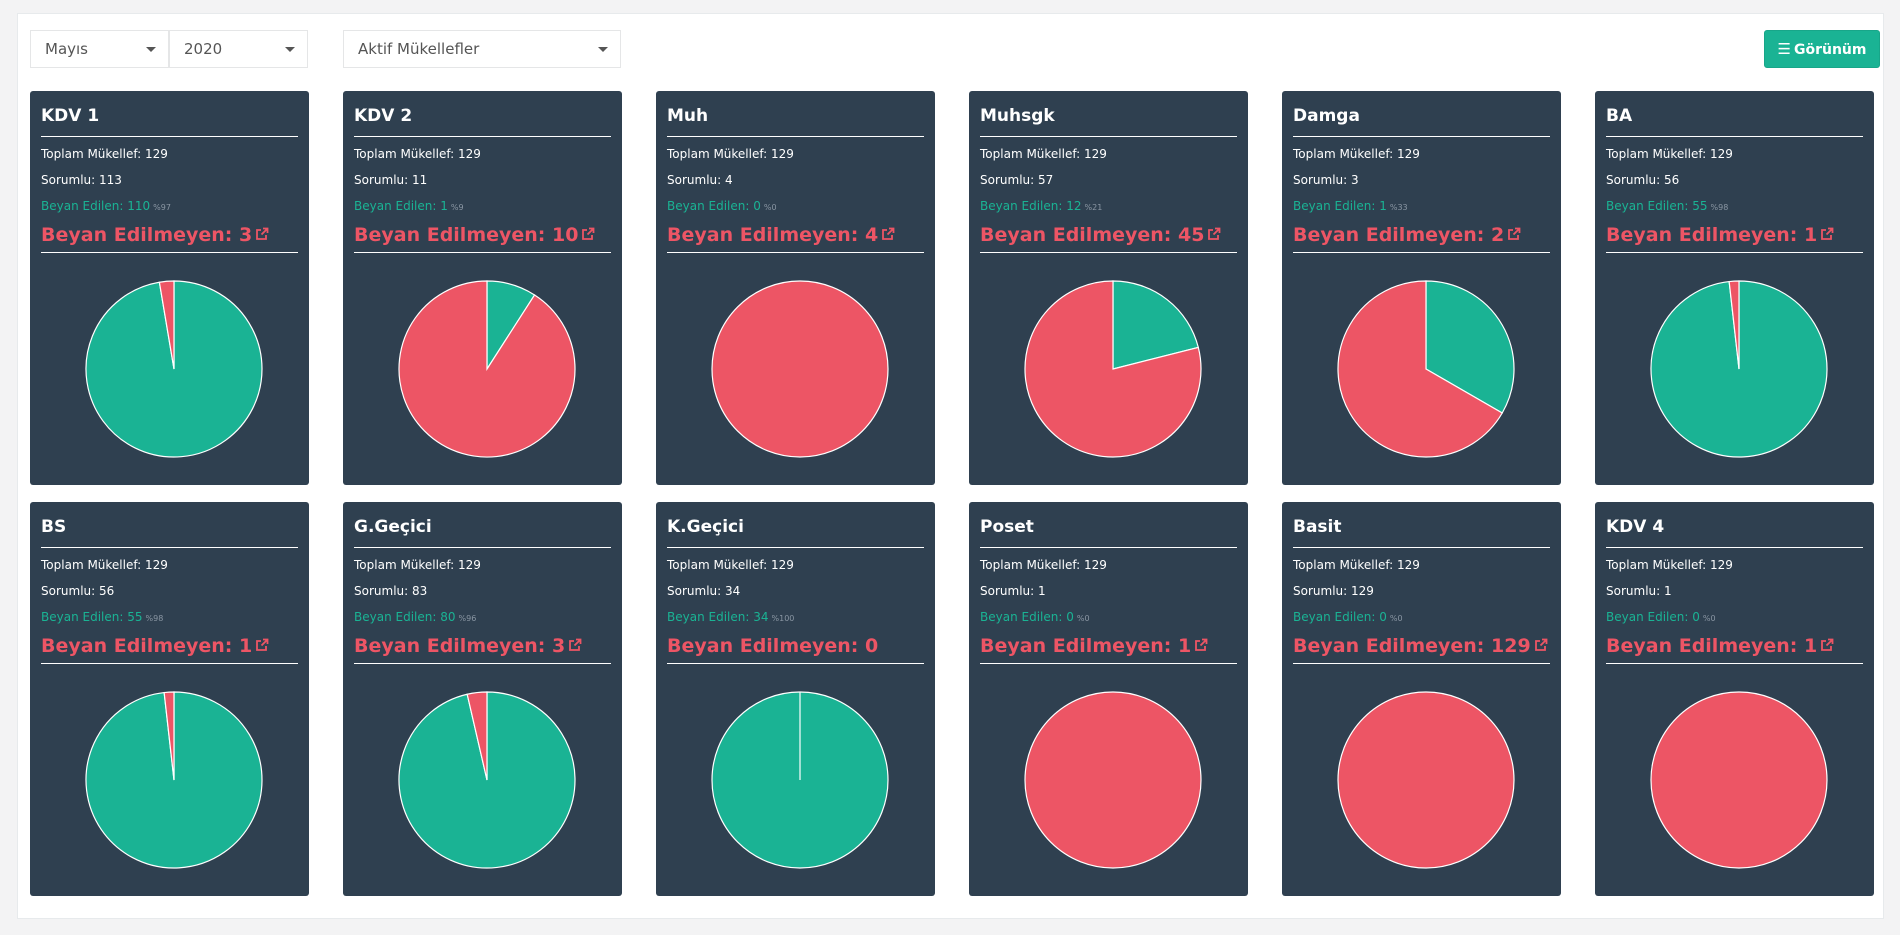 This screenshot has width=1900, height=935. Describe the element at coordinates (457, 207) in the screenshot. I see `declared-percent: %9` at that location.